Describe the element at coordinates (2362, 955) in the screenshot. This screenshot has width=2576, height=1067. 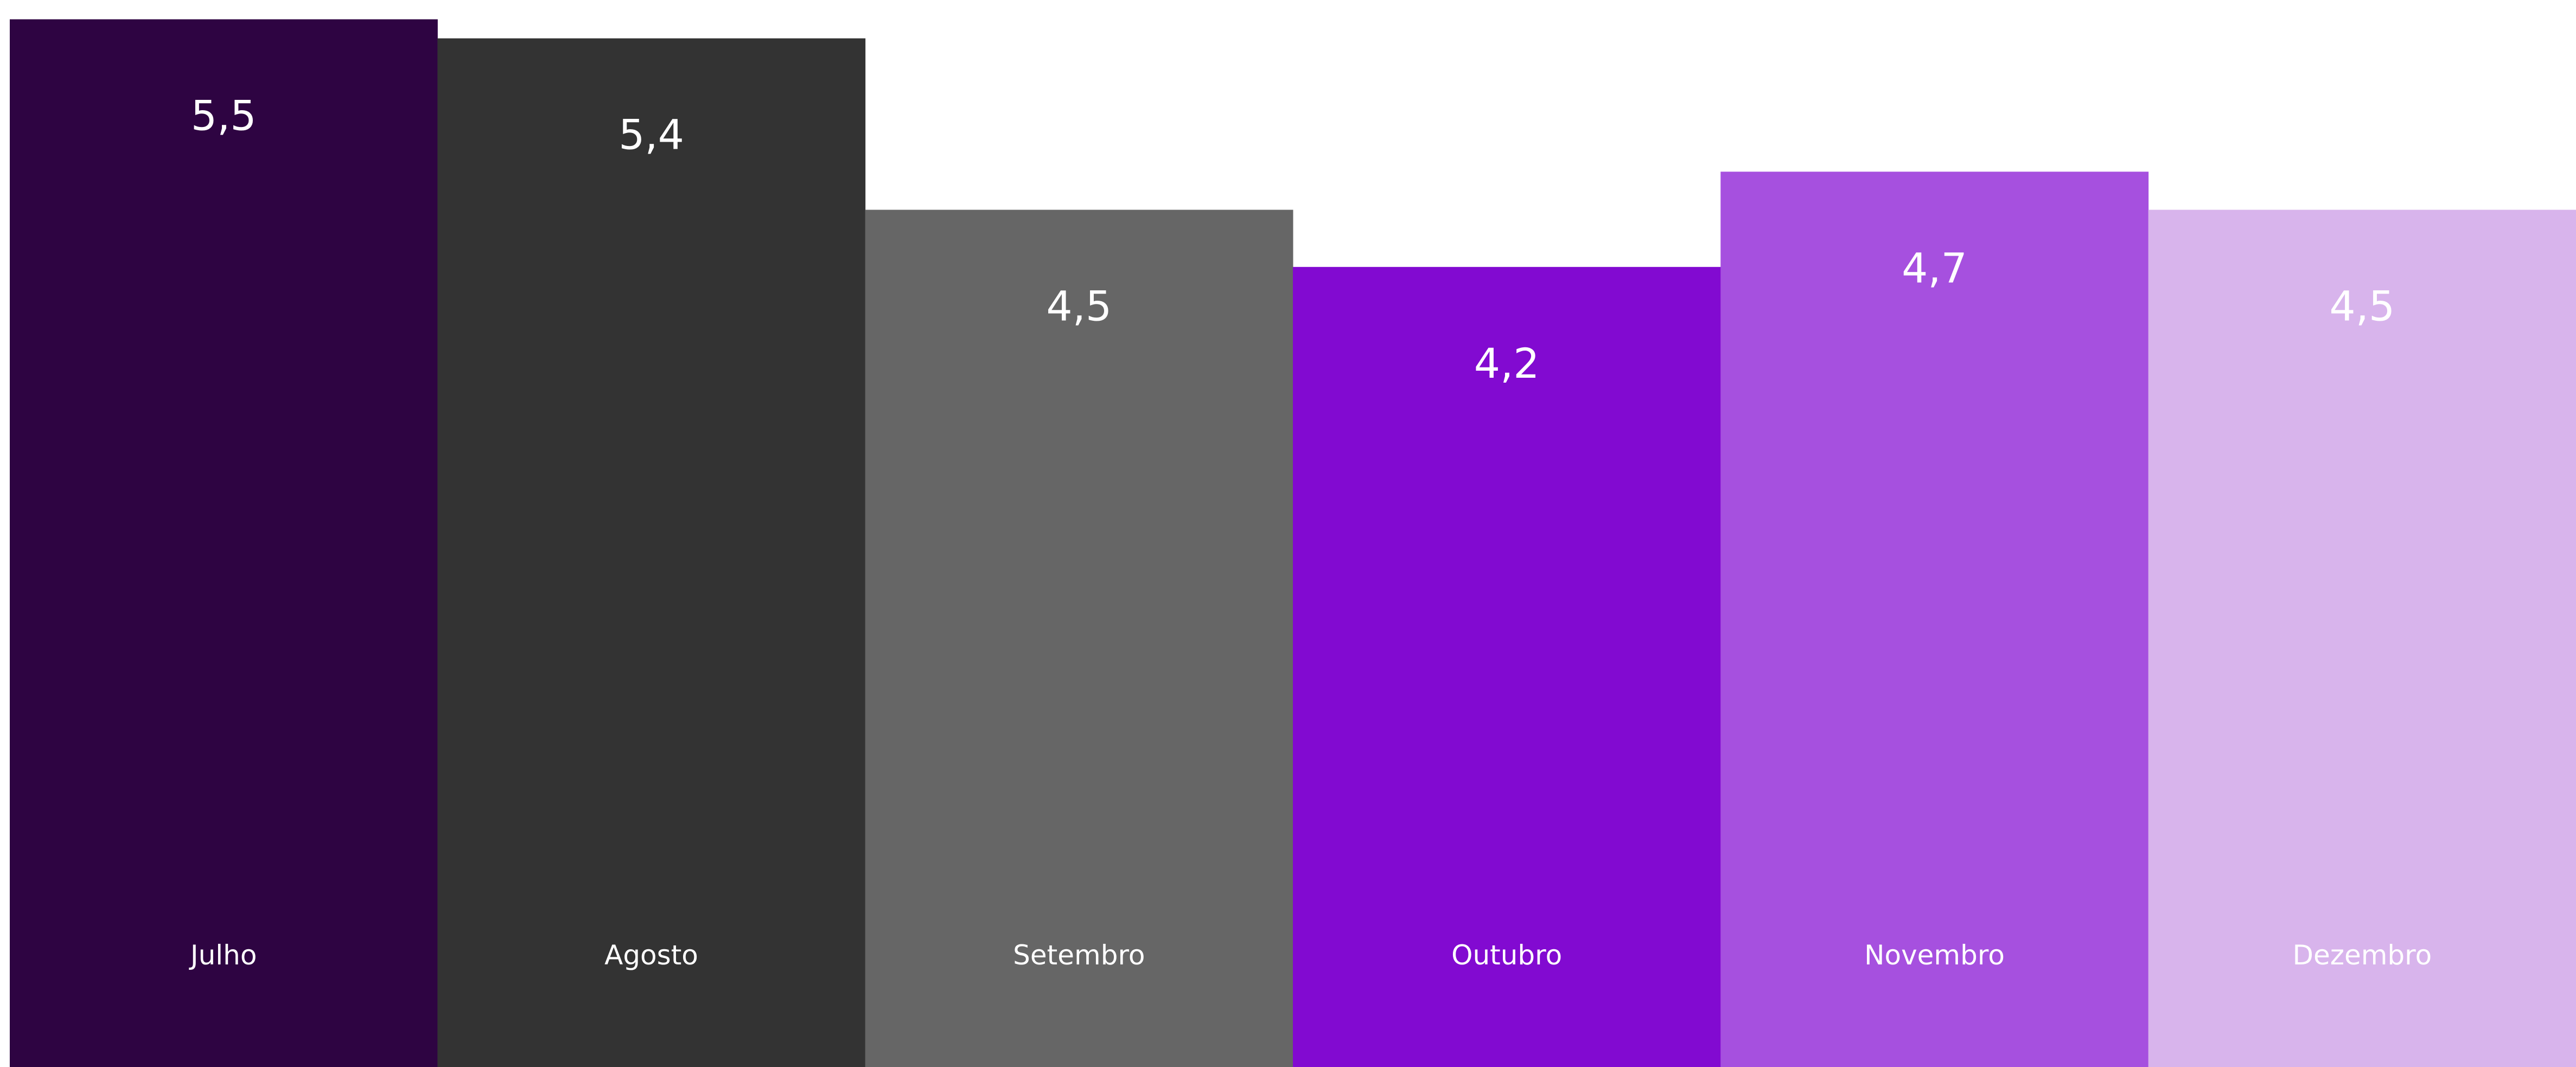
I see `category-label-dezembro: Dezembro` at that location.